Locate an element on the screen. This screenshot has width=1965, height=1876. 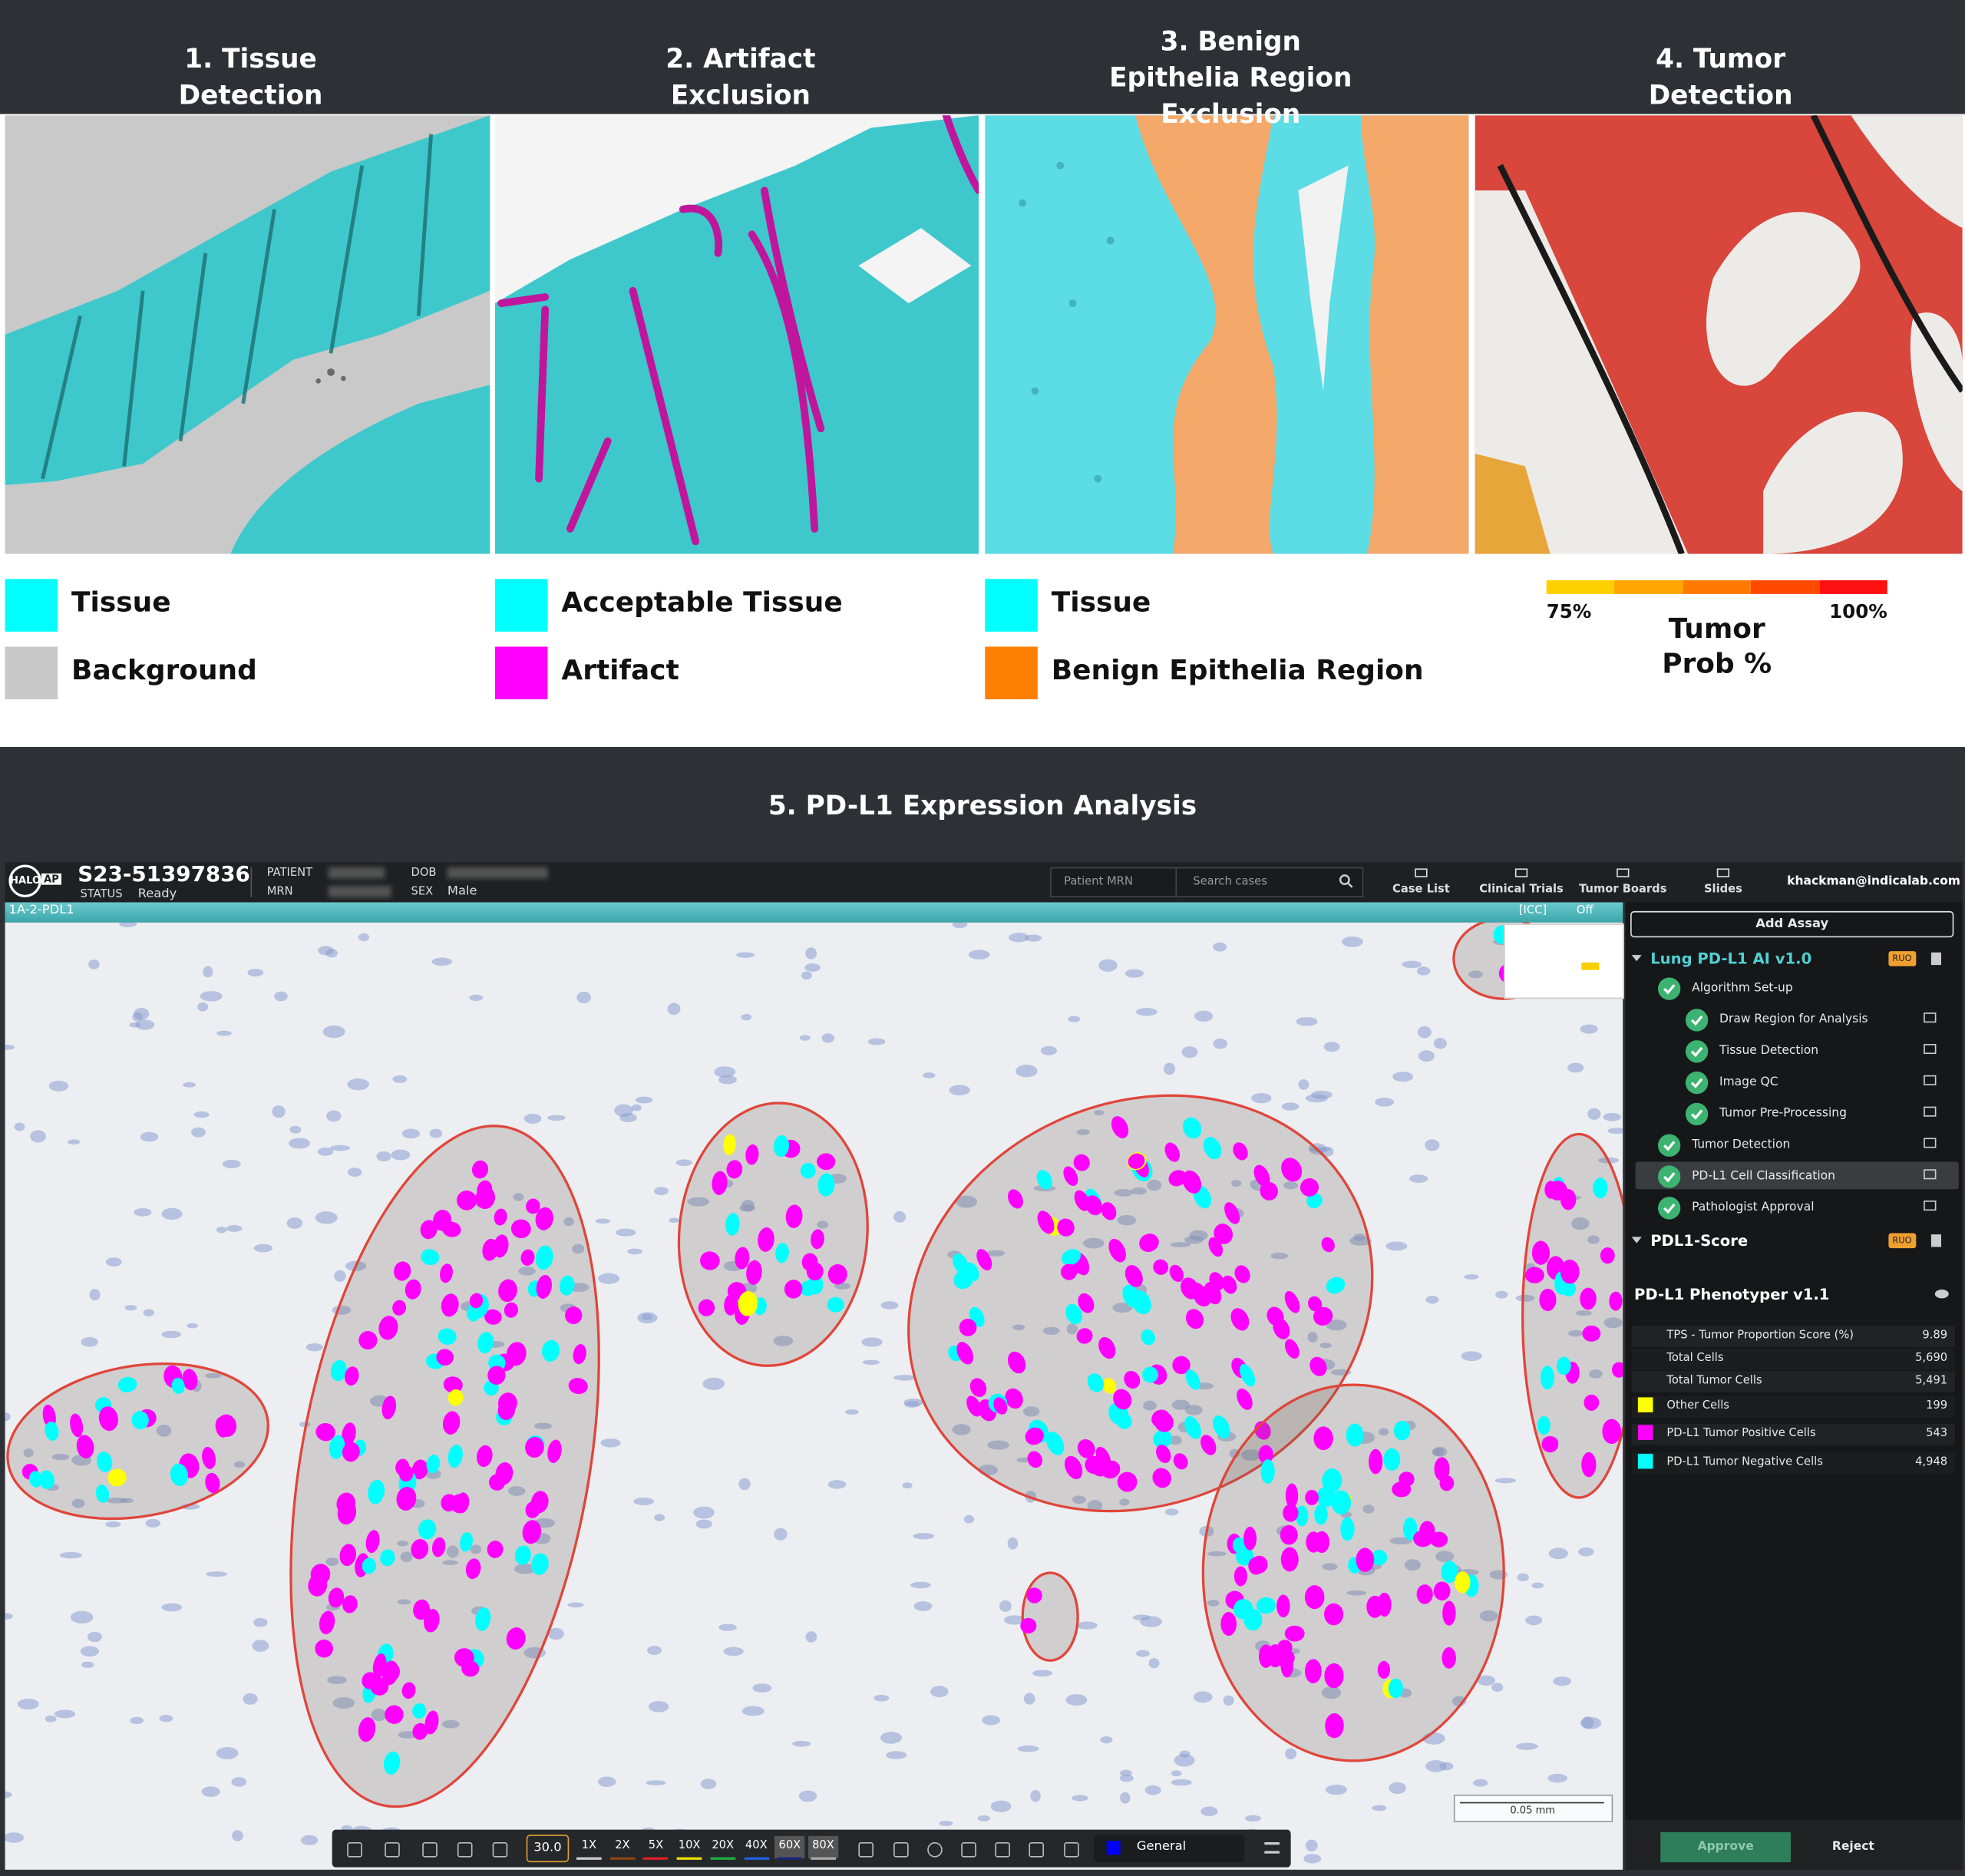
eye-icon is located at coordinates (1941, 1294).